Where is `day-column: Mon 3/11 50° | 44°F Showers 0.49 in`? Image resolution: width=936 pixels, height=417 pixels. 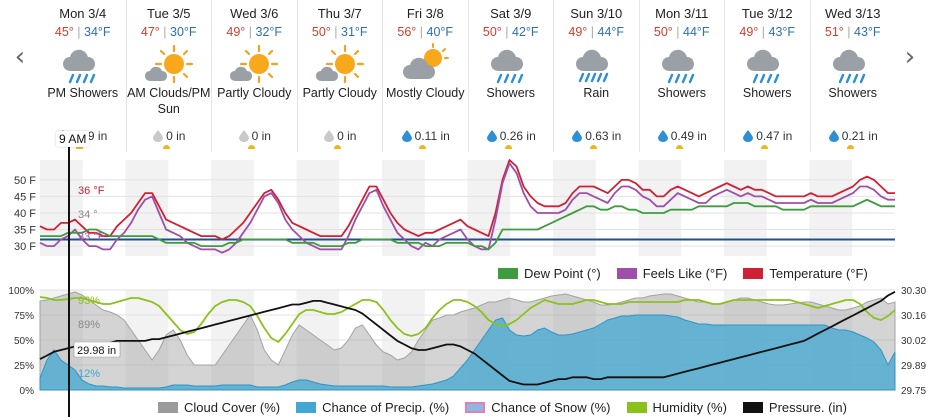 day-column: Mon 3/11 50° | 44°F Showers 0.49 in is located at coordinates (682, 76).